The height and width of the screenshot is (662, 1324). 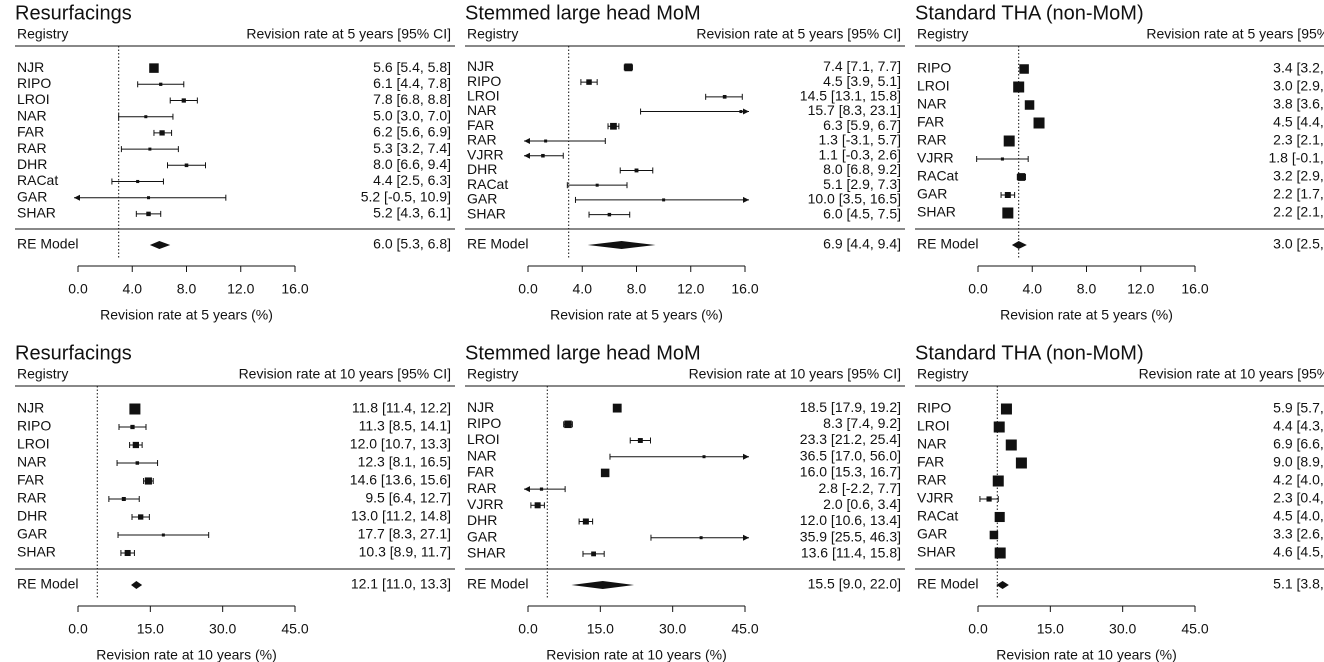 What do you see at coordinates (412, 67) in the screenshot?
I see `value-label: 5.6 [5.4, 5.8]` at bounding box center [412, 67].